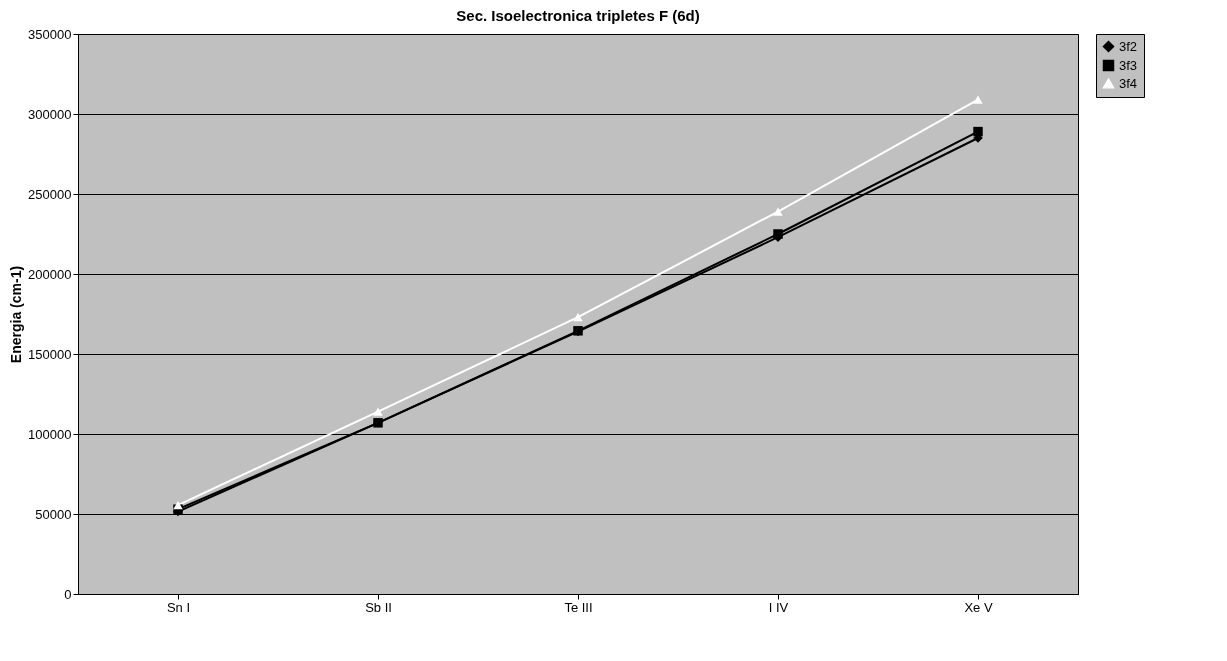  I want to click on legend-label: 3f2, so click(1128, 46).